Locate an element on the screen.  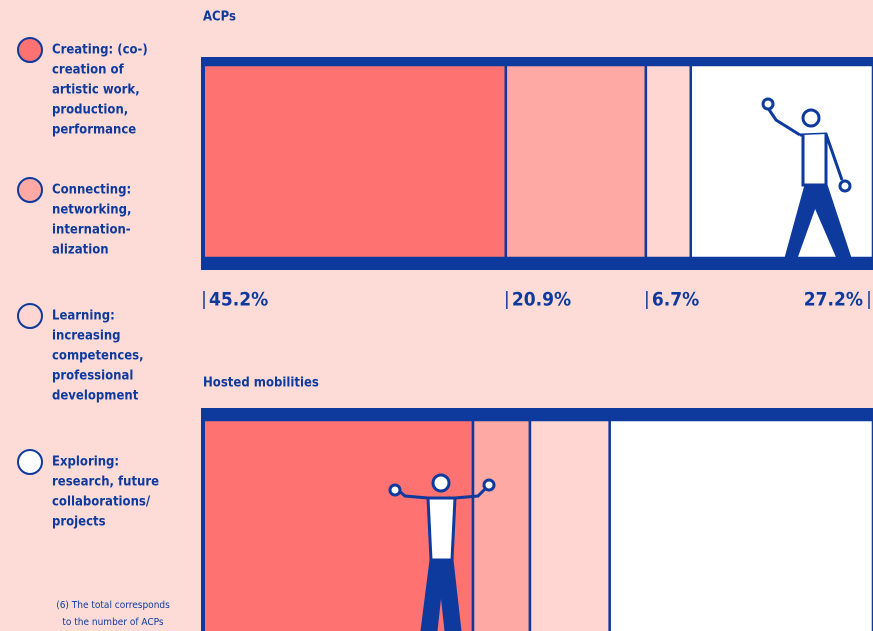
value-label: 20.9% is located at coordinates (541, 300).